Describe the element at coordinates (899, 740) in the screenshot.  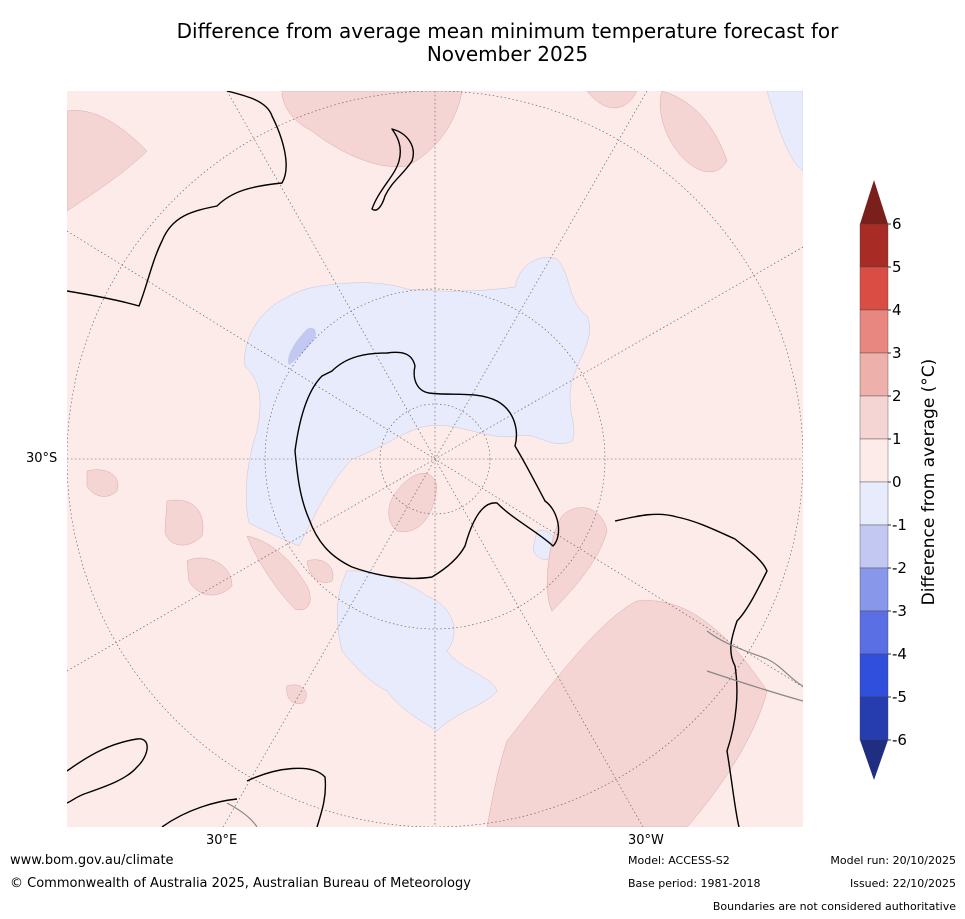
I see `colorbar-tick-label: -6` at that location.